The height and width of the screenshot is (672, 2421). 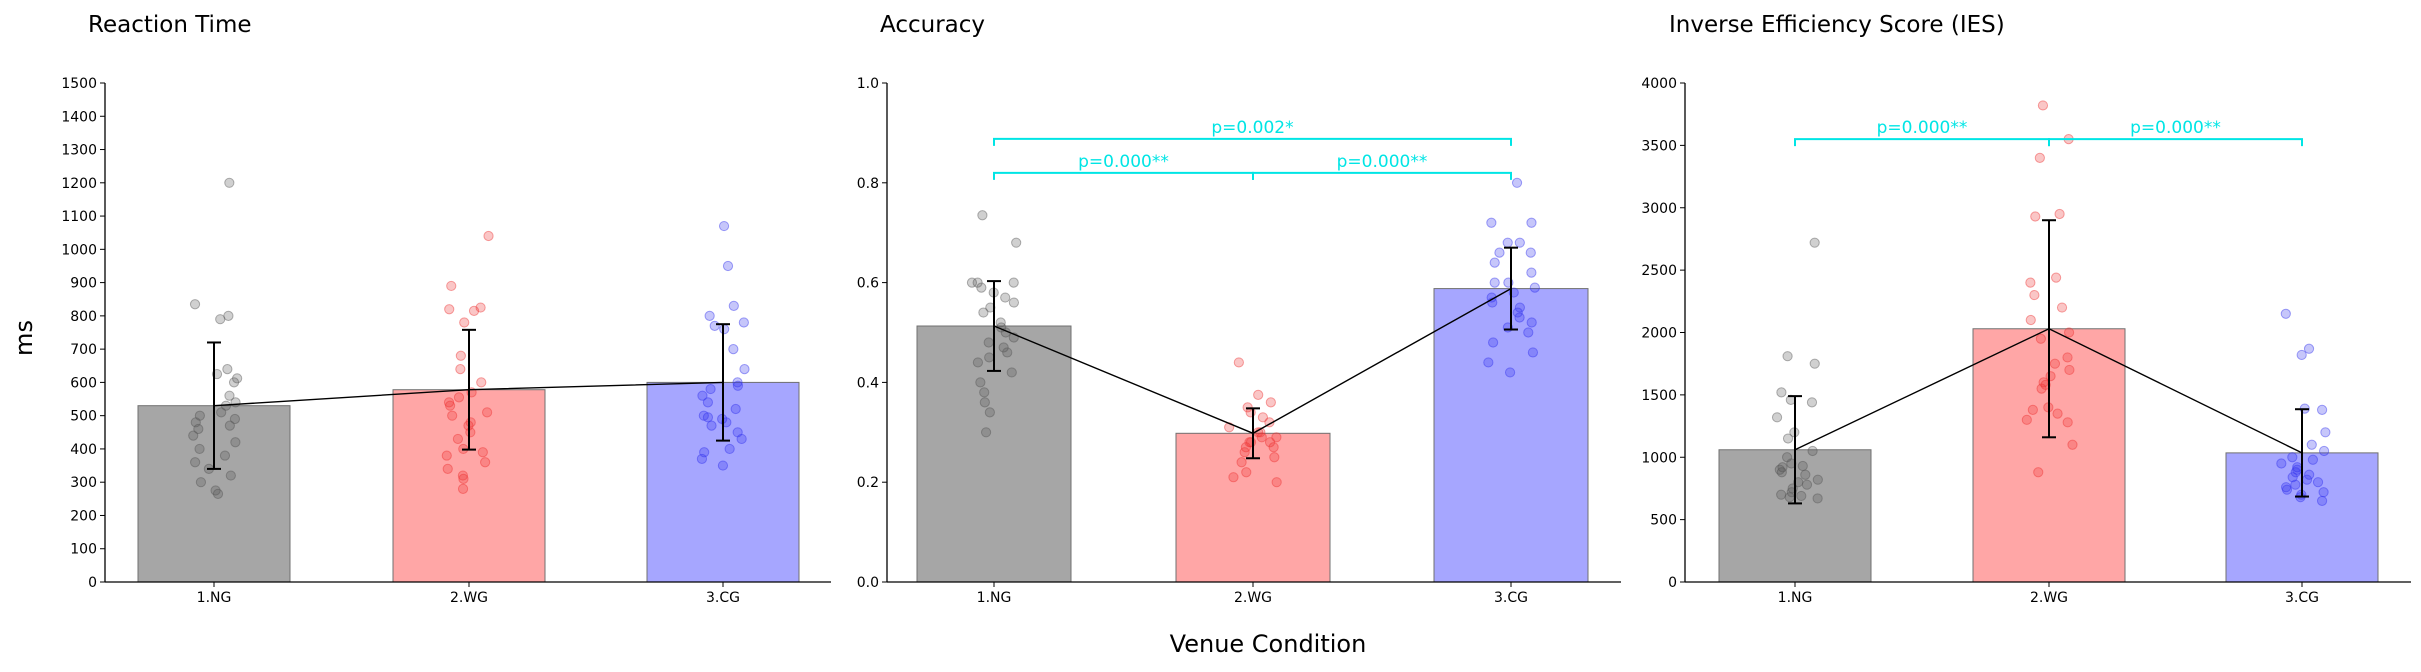 What do you see at coordinates (79, 250) in the screenshot?
I see `y-tick-label: 1000` at bounding box center [79, 250].